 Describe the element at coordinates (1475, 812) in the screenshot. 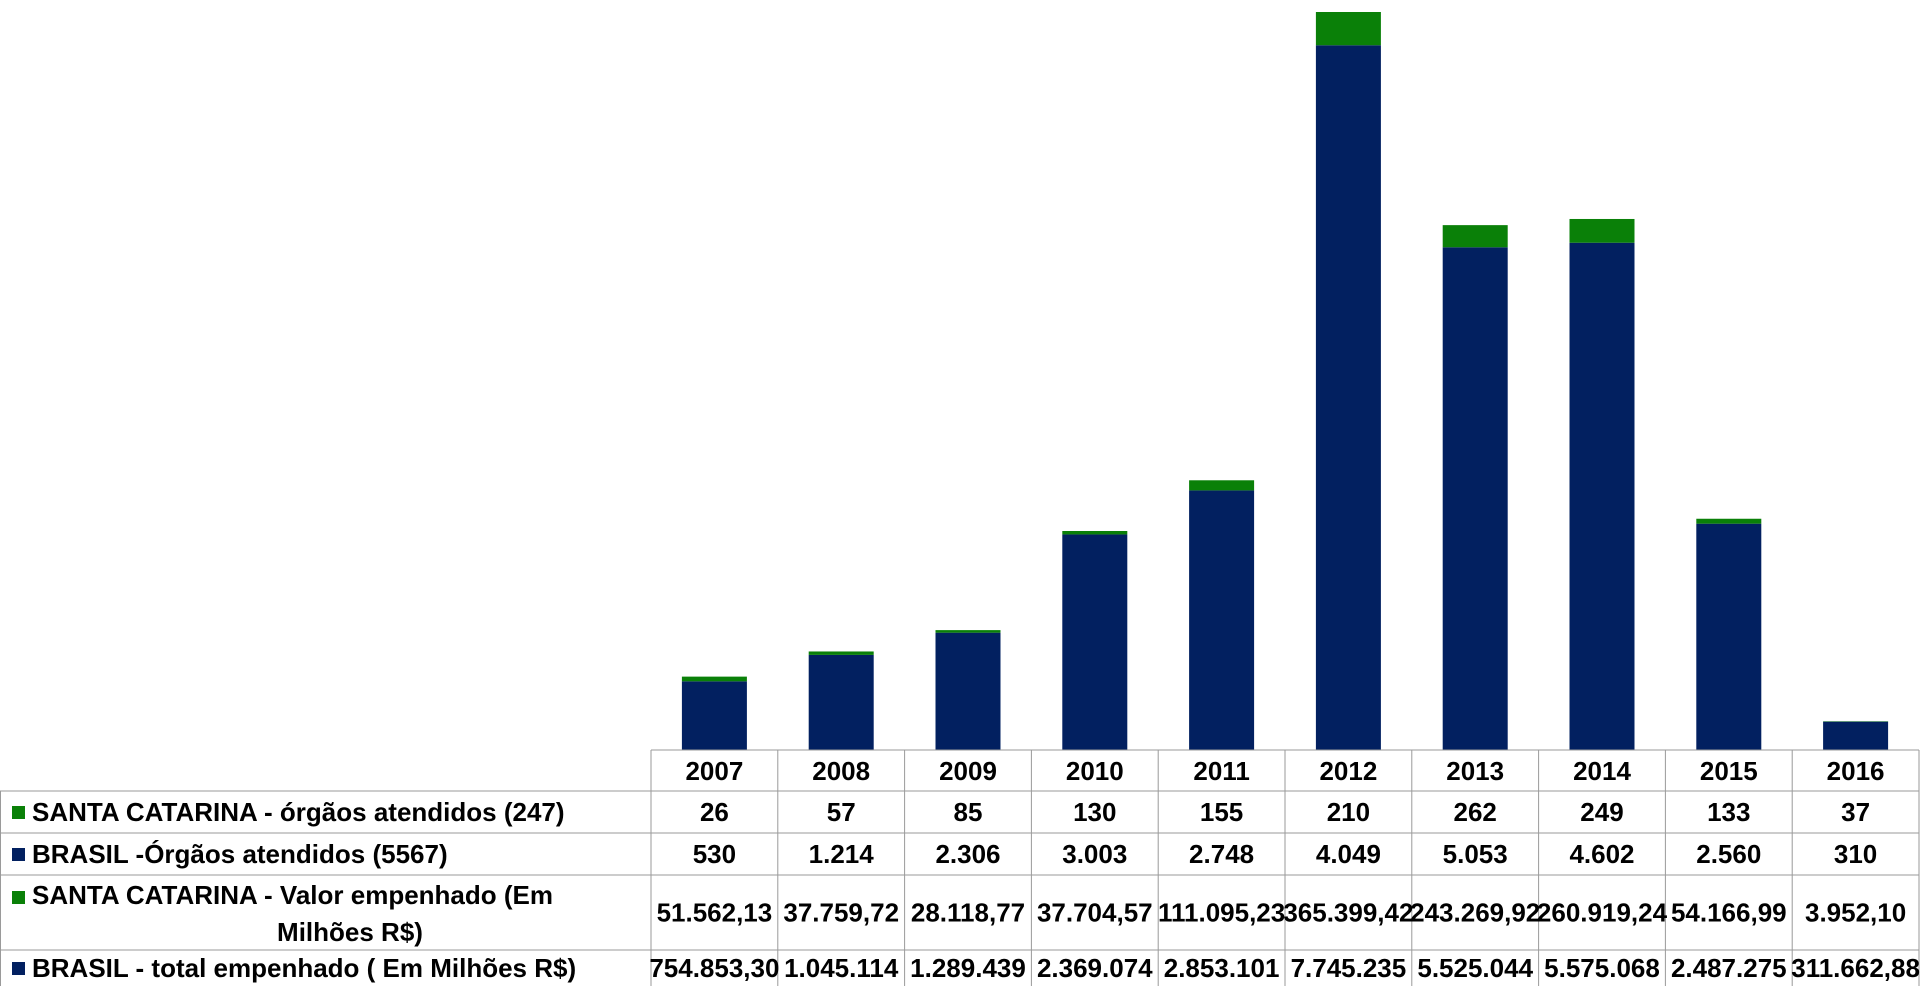

I see `cell-0-2013: 262` at that location.